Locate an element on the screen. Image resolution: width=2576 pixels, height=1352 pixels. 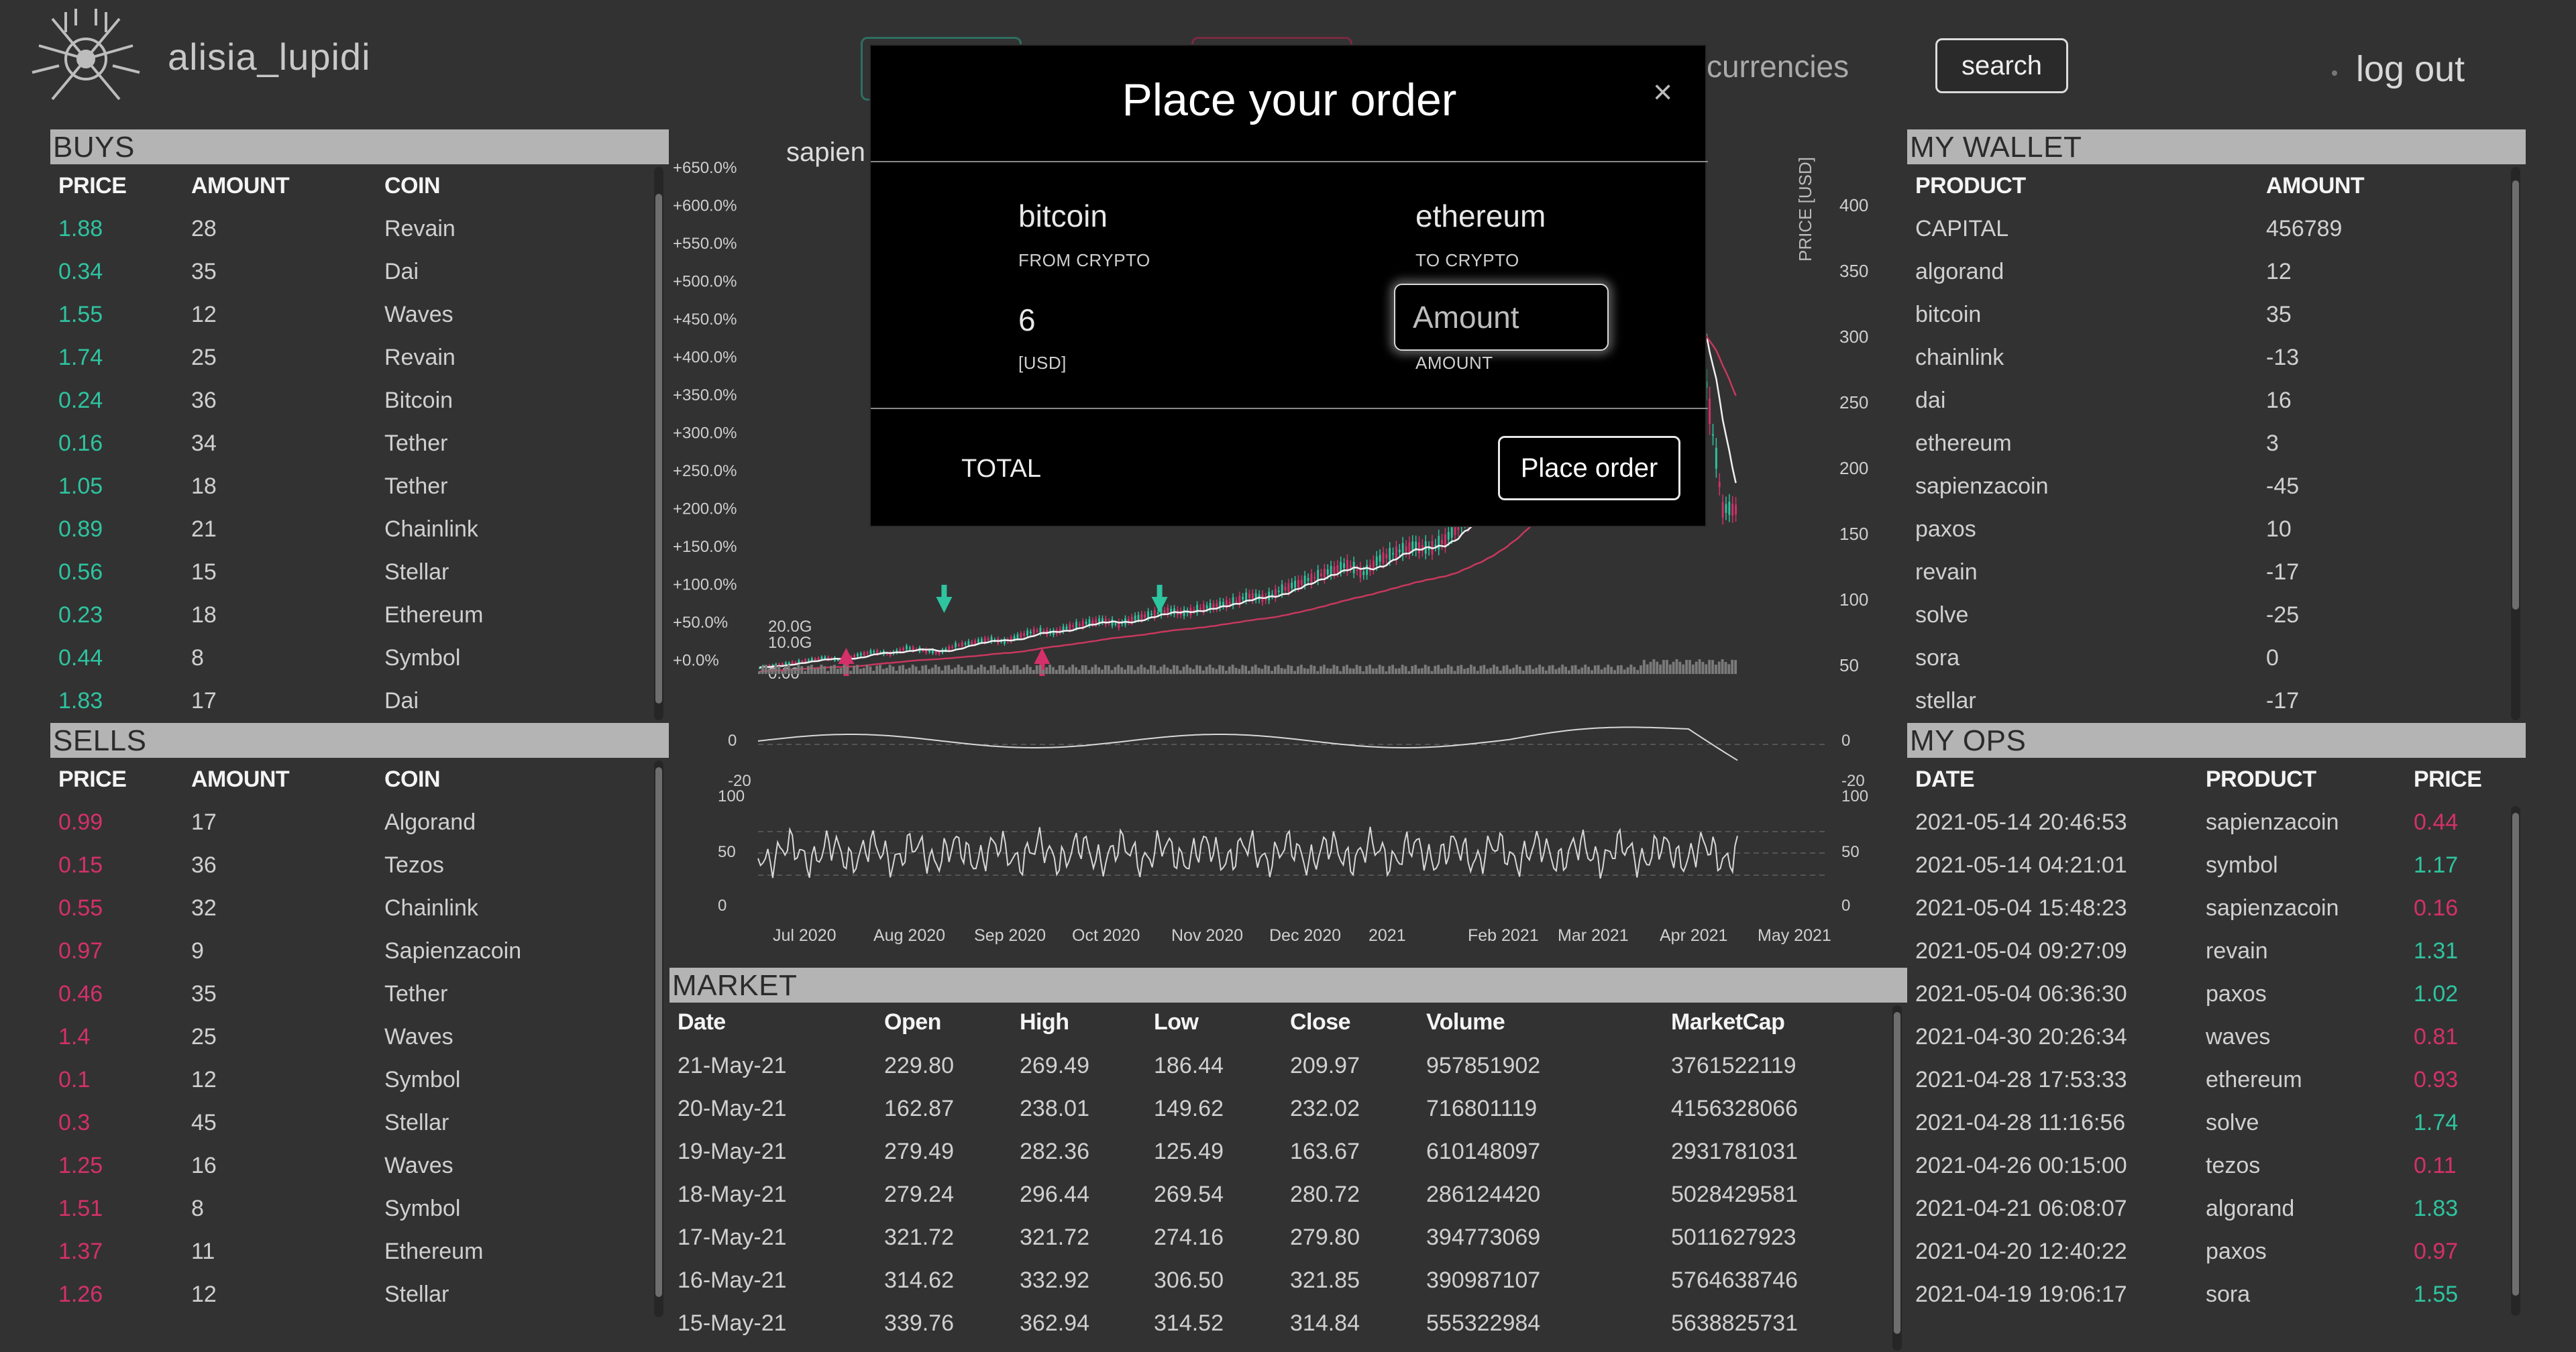
ops-scrollbar-thumb is located at coordinates (2515, 1054).